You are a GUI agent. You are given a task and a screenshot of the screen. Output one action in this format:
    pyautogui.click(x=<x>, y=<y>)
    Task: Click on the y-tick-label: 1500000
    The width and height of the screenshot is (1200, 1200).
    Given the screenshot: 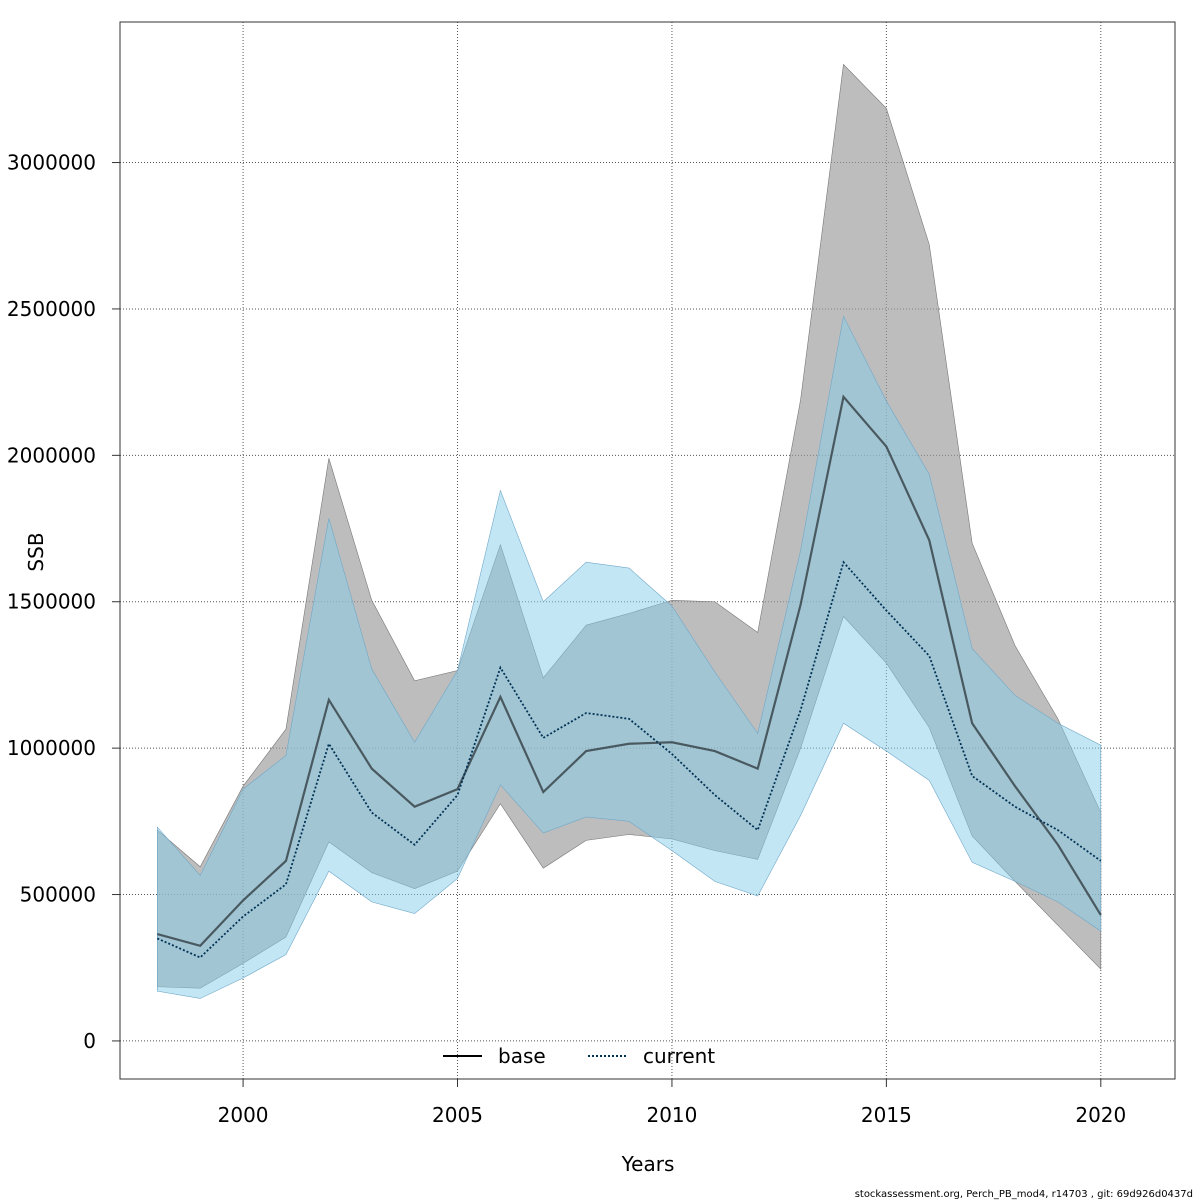 What is the action you would take?
    pyautogui.click(x=51, y=602)
    